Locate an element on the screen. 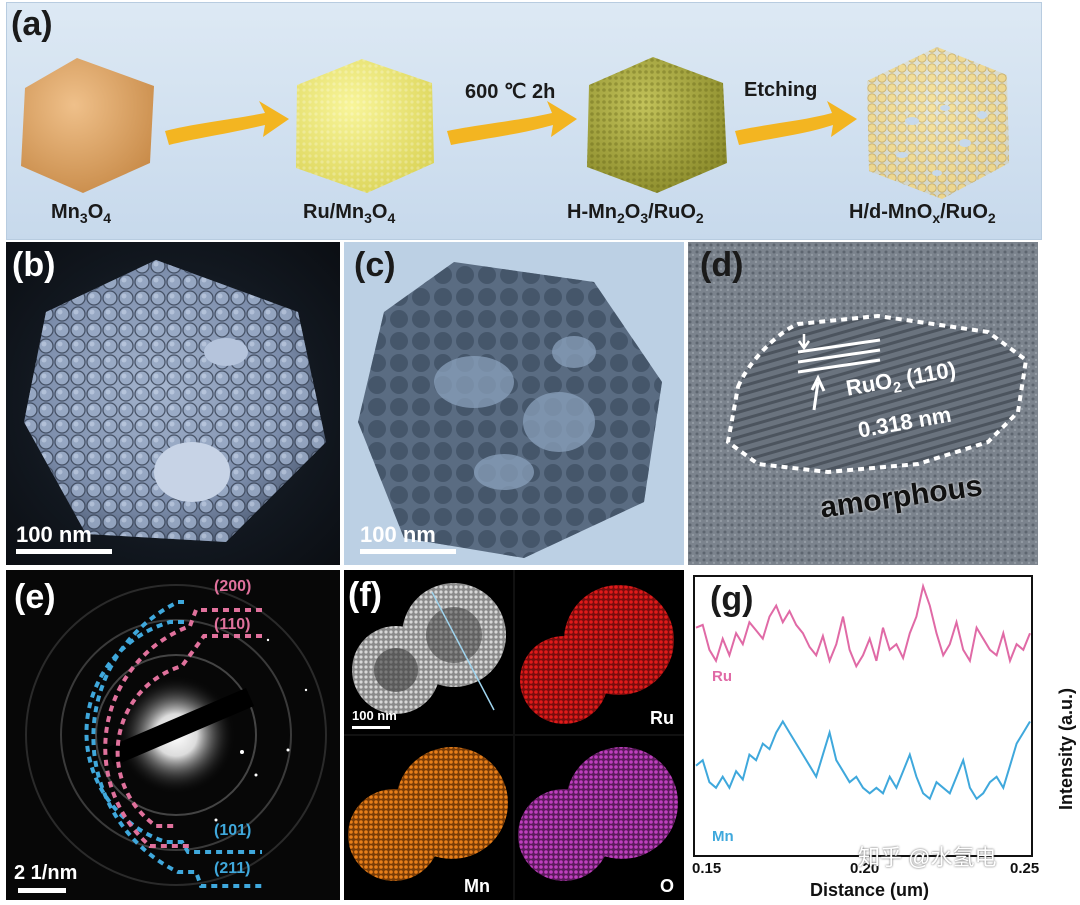 The height and width of the screenshot is (905, 1080). hrtem-image-panel: (d) RuO2 (110) 0.318 nm amorphous is located at coordinates (863, 403).